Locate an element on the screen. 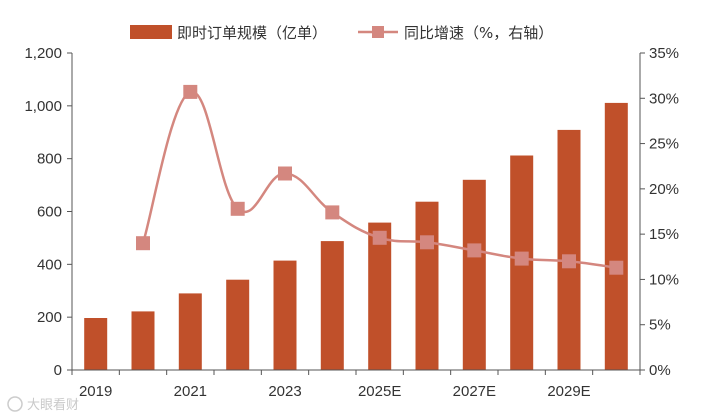 The width and height of the screenshot is (704, 416). right-tick-label: 20% is located at coordinates (664, 189).